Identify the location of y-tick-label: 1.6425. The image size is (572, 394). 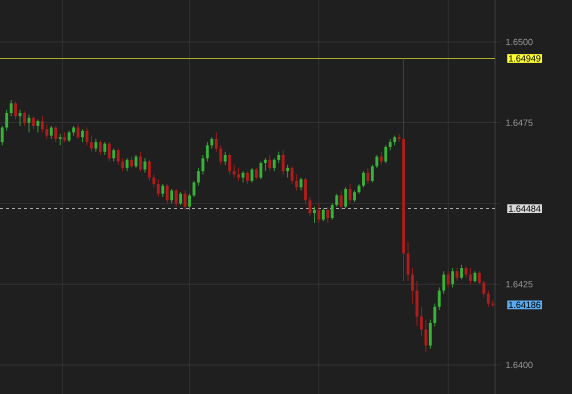
(519, 284).